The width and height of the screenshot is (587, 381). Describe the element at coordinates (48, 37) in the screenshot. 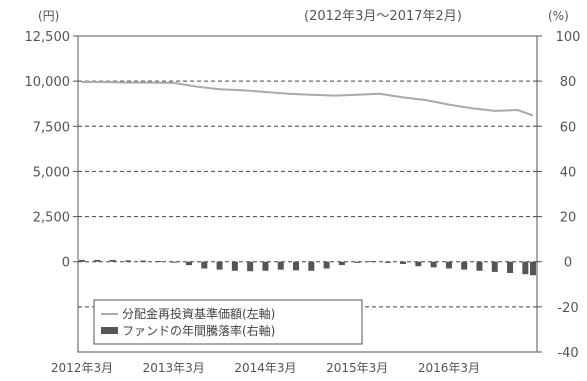

I see `left-tick-label: 12,500` at that location.